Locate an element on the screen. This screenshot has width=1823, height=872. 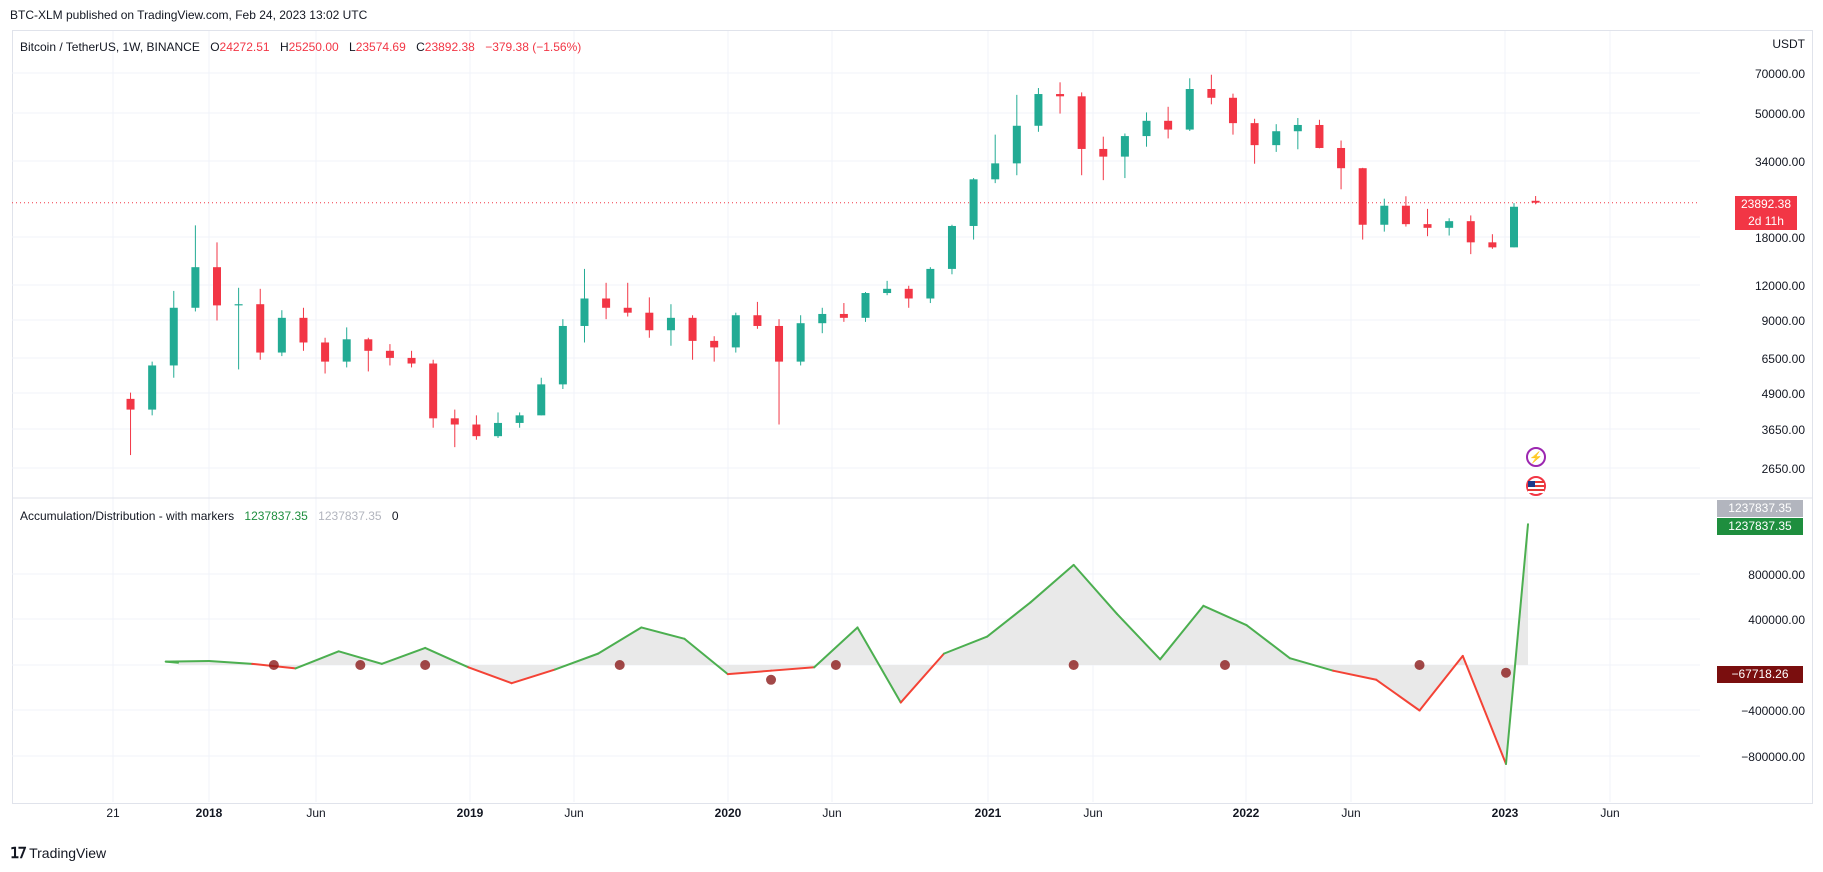
time-tick: 21 is located at coordinates (113, 813).